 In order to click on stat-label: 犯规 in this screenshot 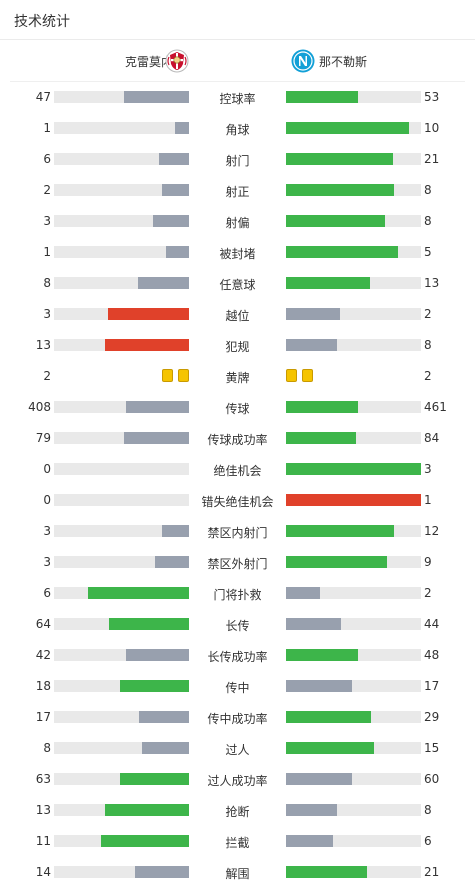, I will do `click(237, 347)`.